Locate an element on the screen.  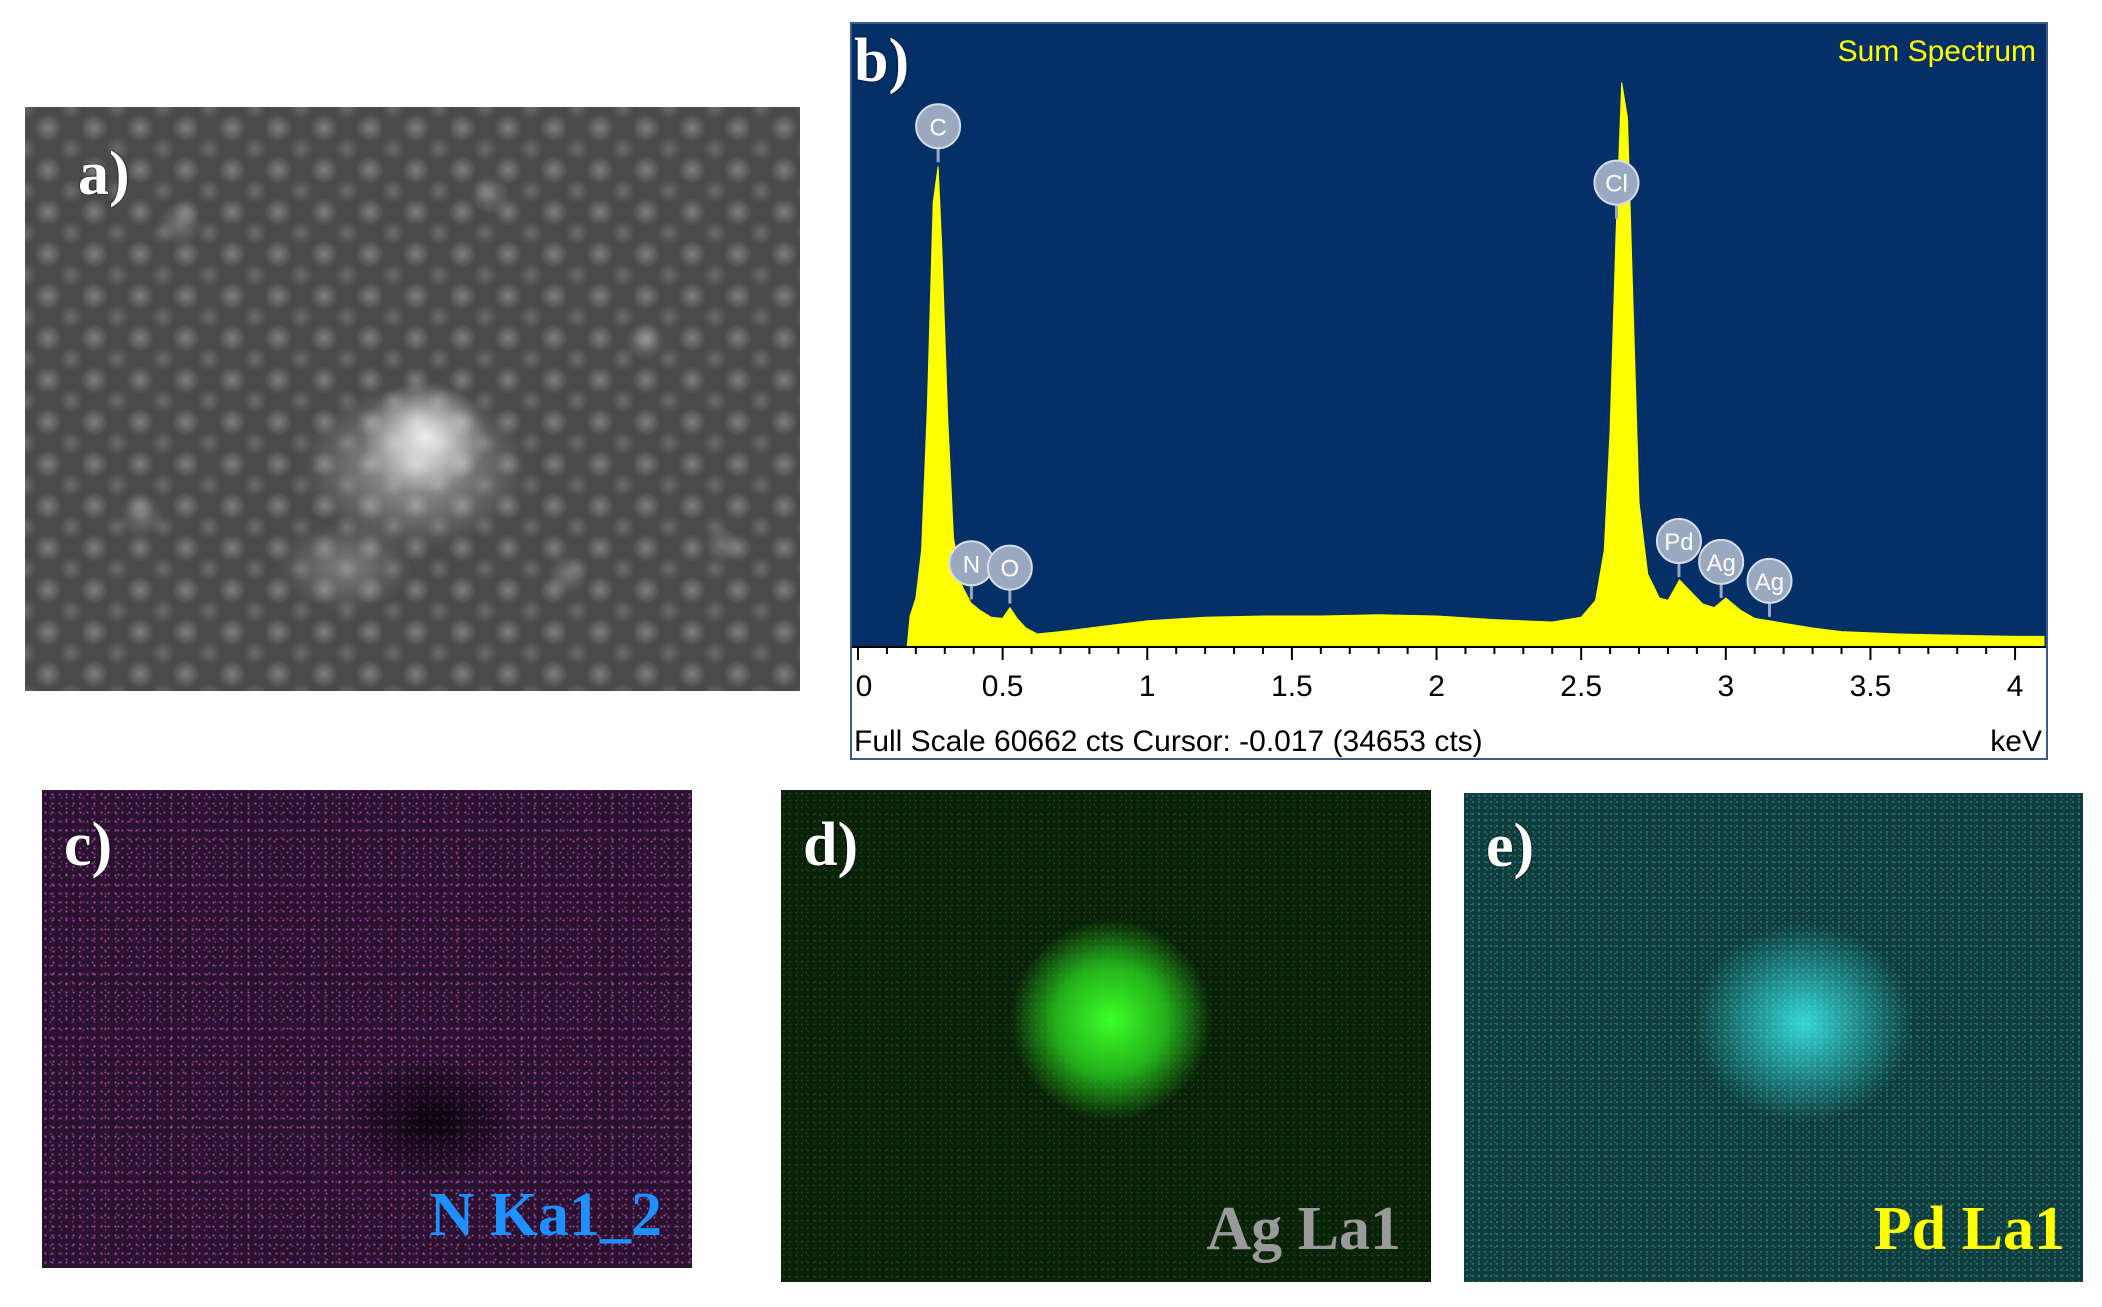
ag-map-panel: d) Ag La1 is located at coordinates (1106, 1036).